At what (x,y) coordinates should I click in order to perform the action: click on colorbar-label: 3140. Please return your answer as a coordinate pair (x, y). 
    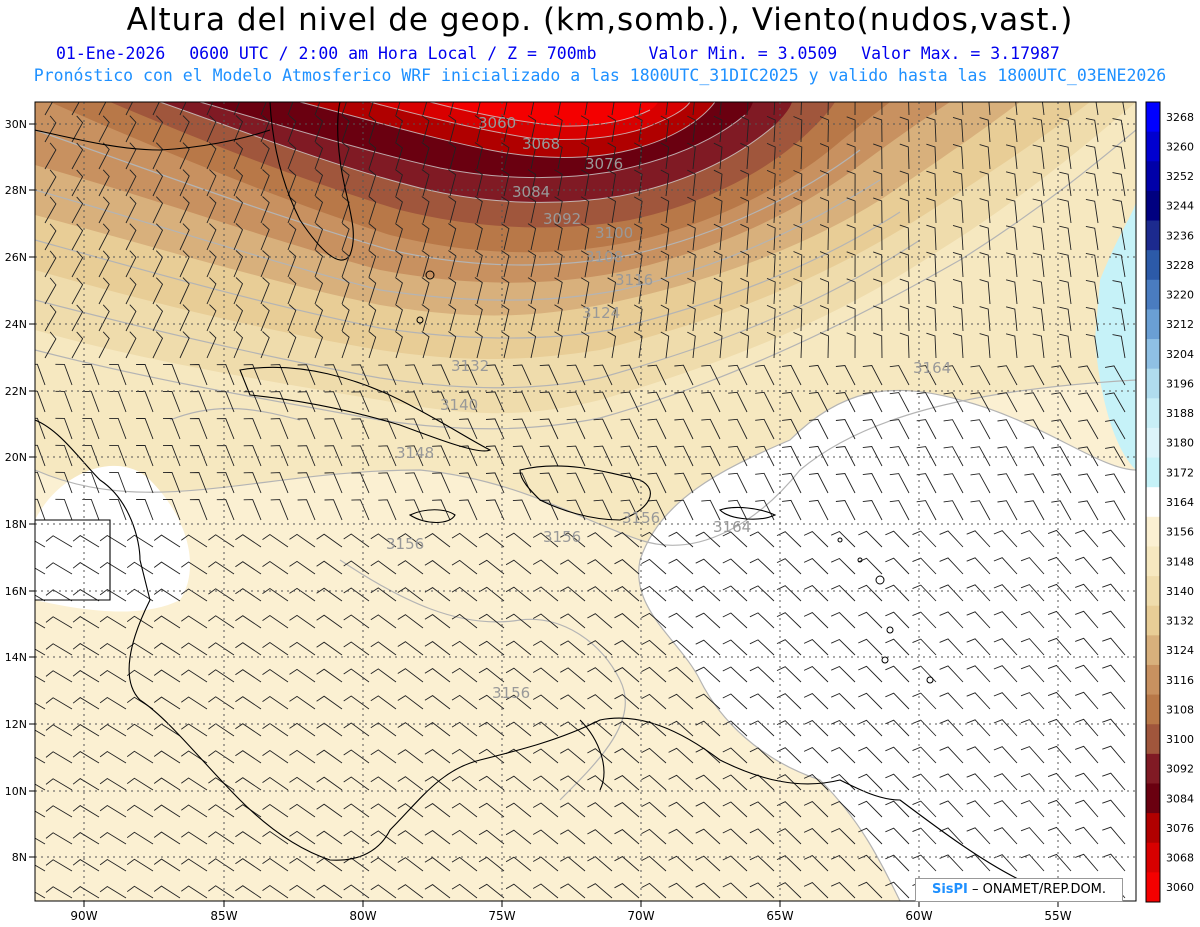
    Looking at the image, I should click on (1180, 591).